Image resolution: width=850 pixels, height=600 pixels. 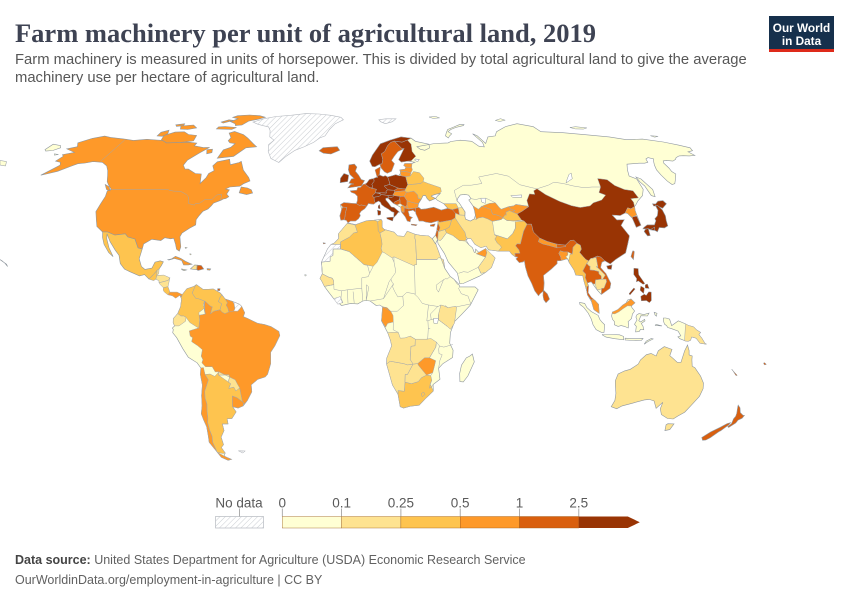 I want to click on svg-text: 0.1, so click(x=341, y=503).